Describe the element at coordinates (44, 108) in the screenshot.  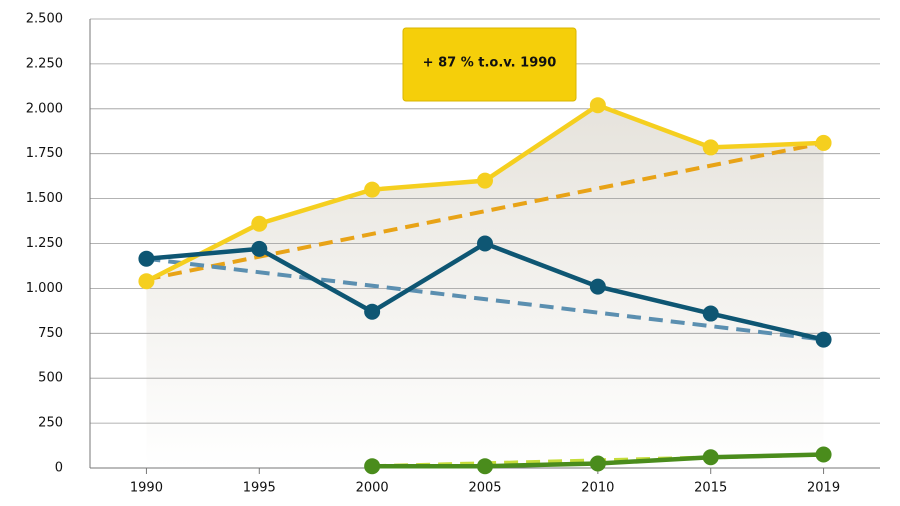
I see `y-tick-label: 2.000` at that location.